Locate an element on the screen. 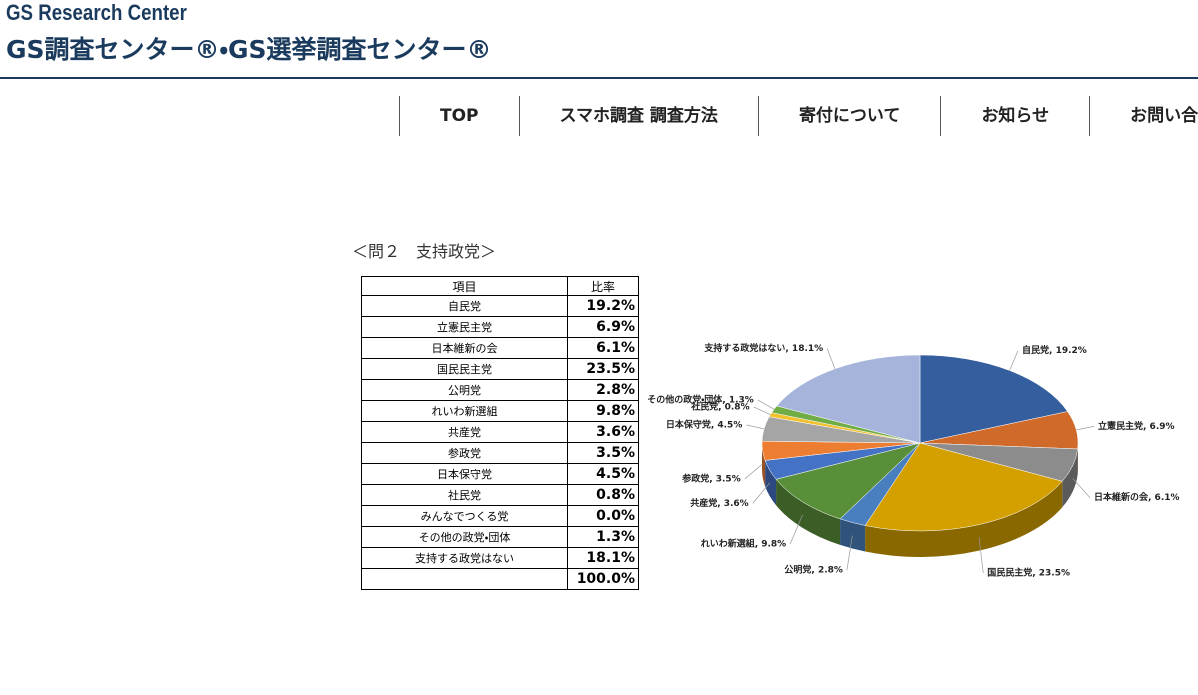 Image resolution: width=1198 pixels, height=695 pixels. data-label: 社民党, 0.8% is located at coordinates (720, 406).